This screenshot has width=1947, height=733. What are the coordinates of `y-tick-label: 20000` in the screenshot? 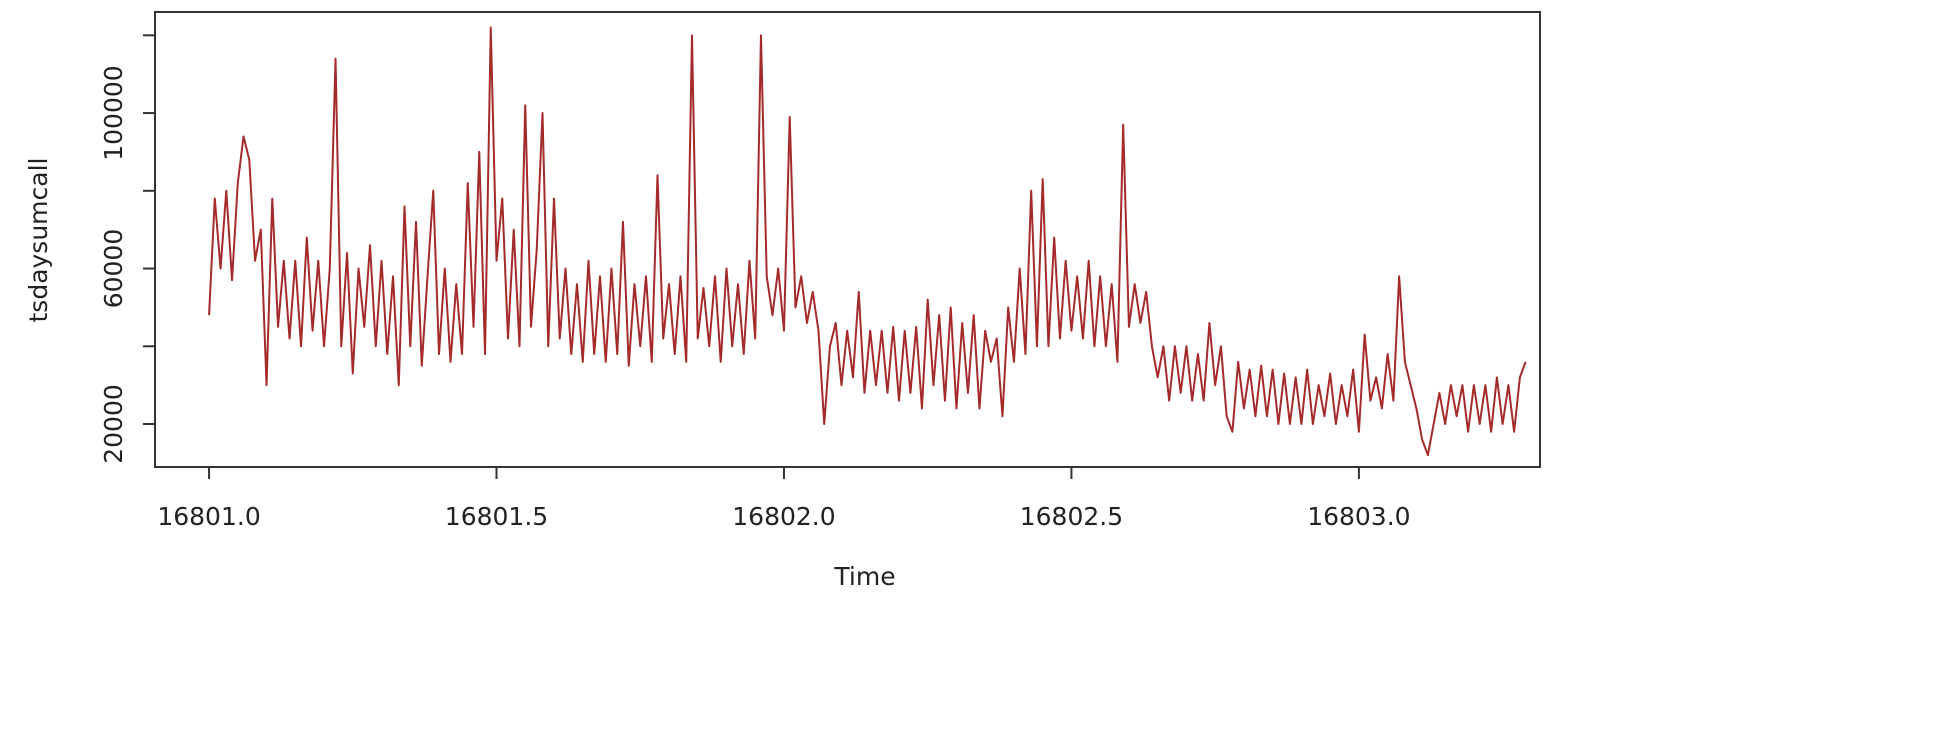 It's located at (113, 424).